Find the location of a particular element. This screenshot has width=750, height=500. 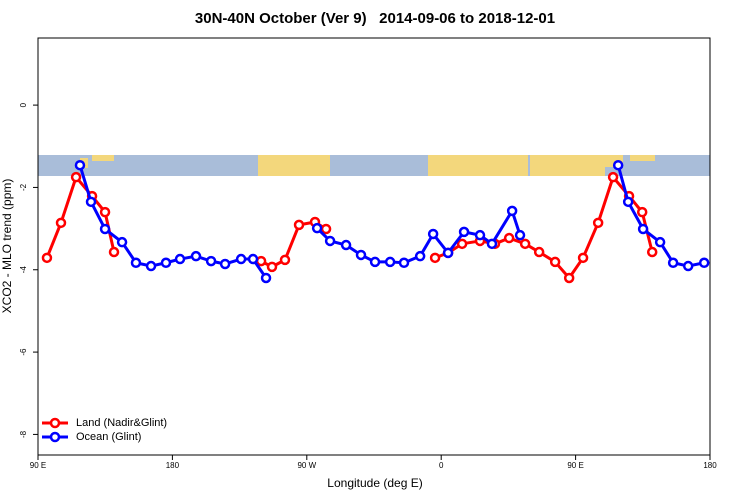

legend-label: Ocean (Glint) is located at coordinates (108, 437).